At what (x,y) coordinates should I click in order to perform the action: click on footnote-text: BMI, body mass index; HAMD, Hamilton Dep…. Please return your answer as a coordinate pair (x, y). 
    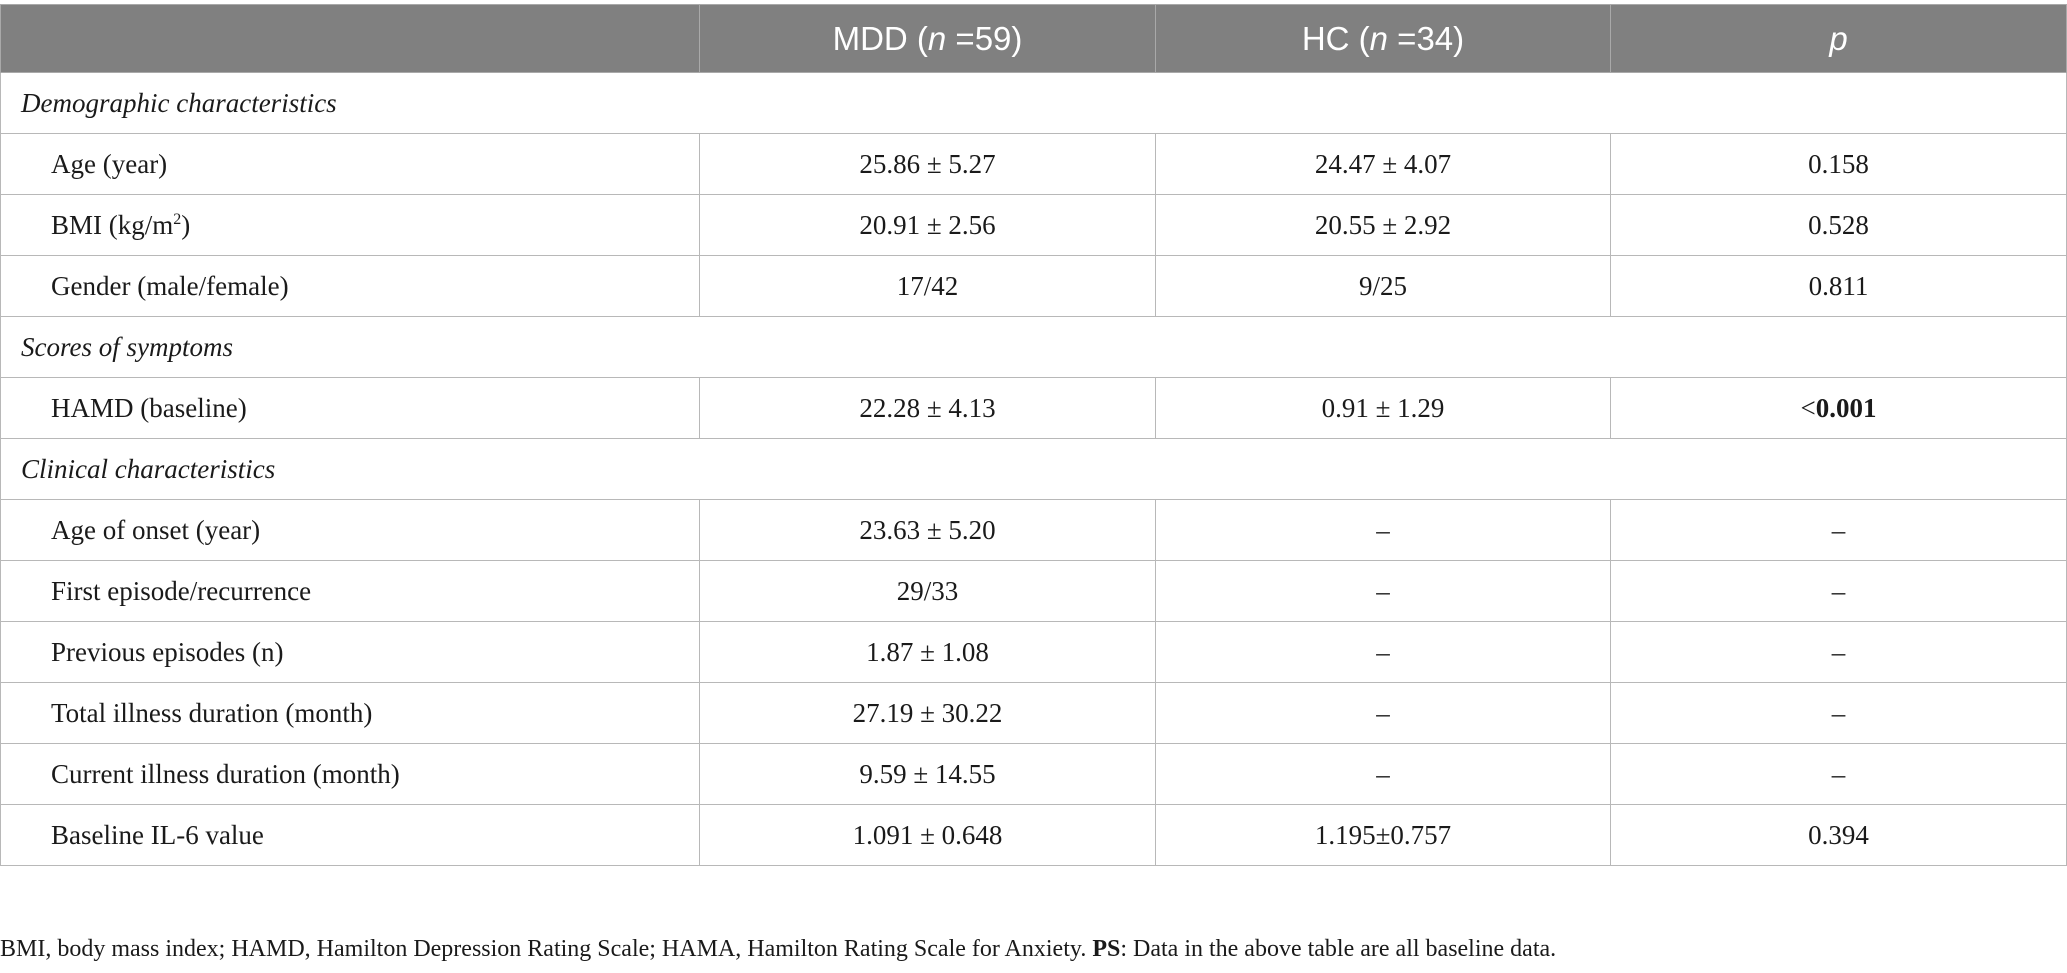
    Looking at the image, I should click on (546, 949).